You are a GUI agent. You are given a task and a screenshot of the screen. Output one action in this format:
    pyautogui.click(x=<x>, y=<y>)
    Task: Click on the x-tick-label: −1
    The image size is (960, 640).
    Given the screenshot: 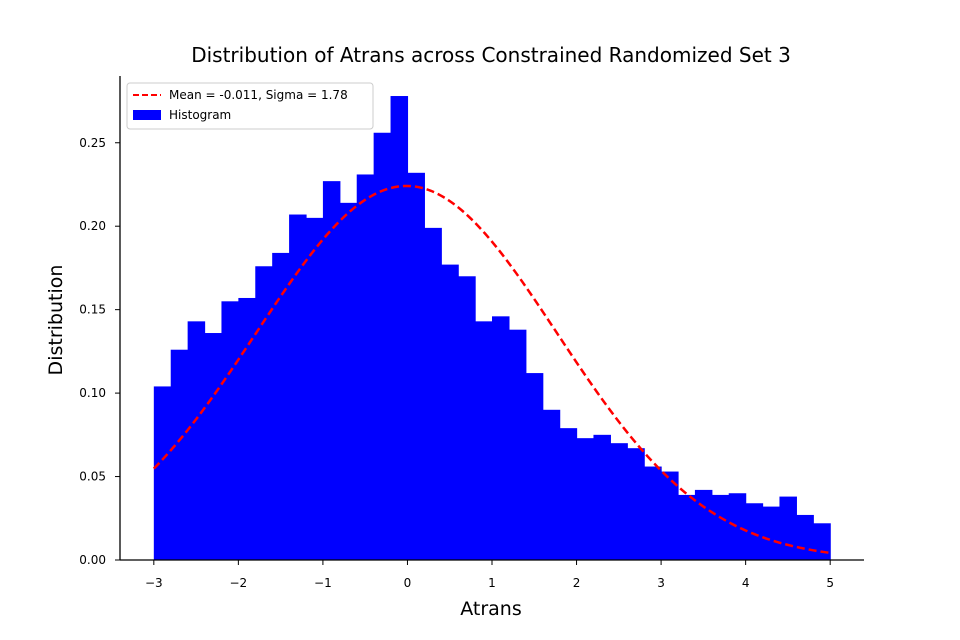 What is the action you would take?
    pyautogui.click(x=323, y=583)
    